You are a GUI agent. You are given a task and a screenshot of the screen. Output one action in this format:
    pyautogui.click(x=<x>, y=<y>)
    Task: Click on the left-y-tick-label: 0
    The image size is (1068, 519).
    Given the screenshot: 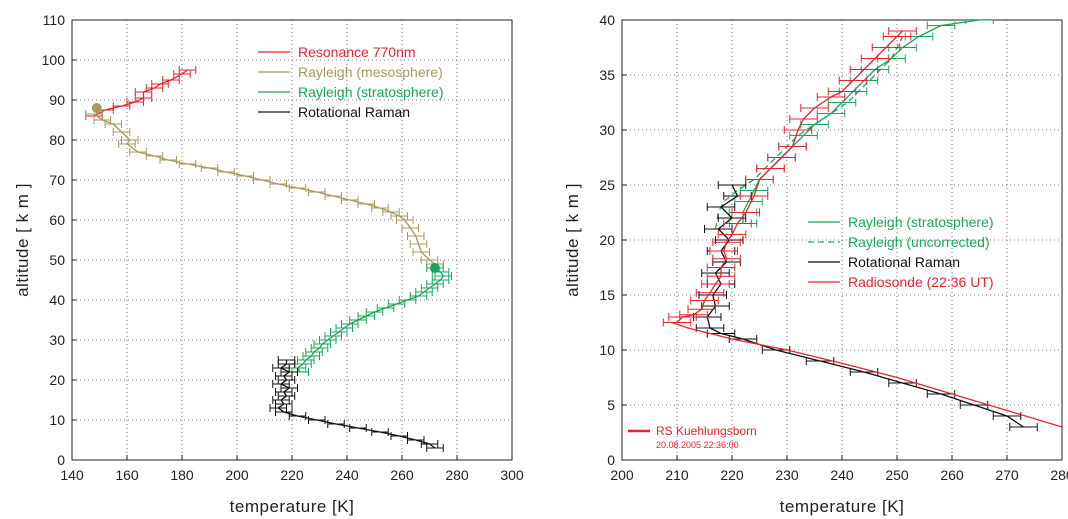 What is the action you would take?
    pyautogui.click(x=61, y=460)
    